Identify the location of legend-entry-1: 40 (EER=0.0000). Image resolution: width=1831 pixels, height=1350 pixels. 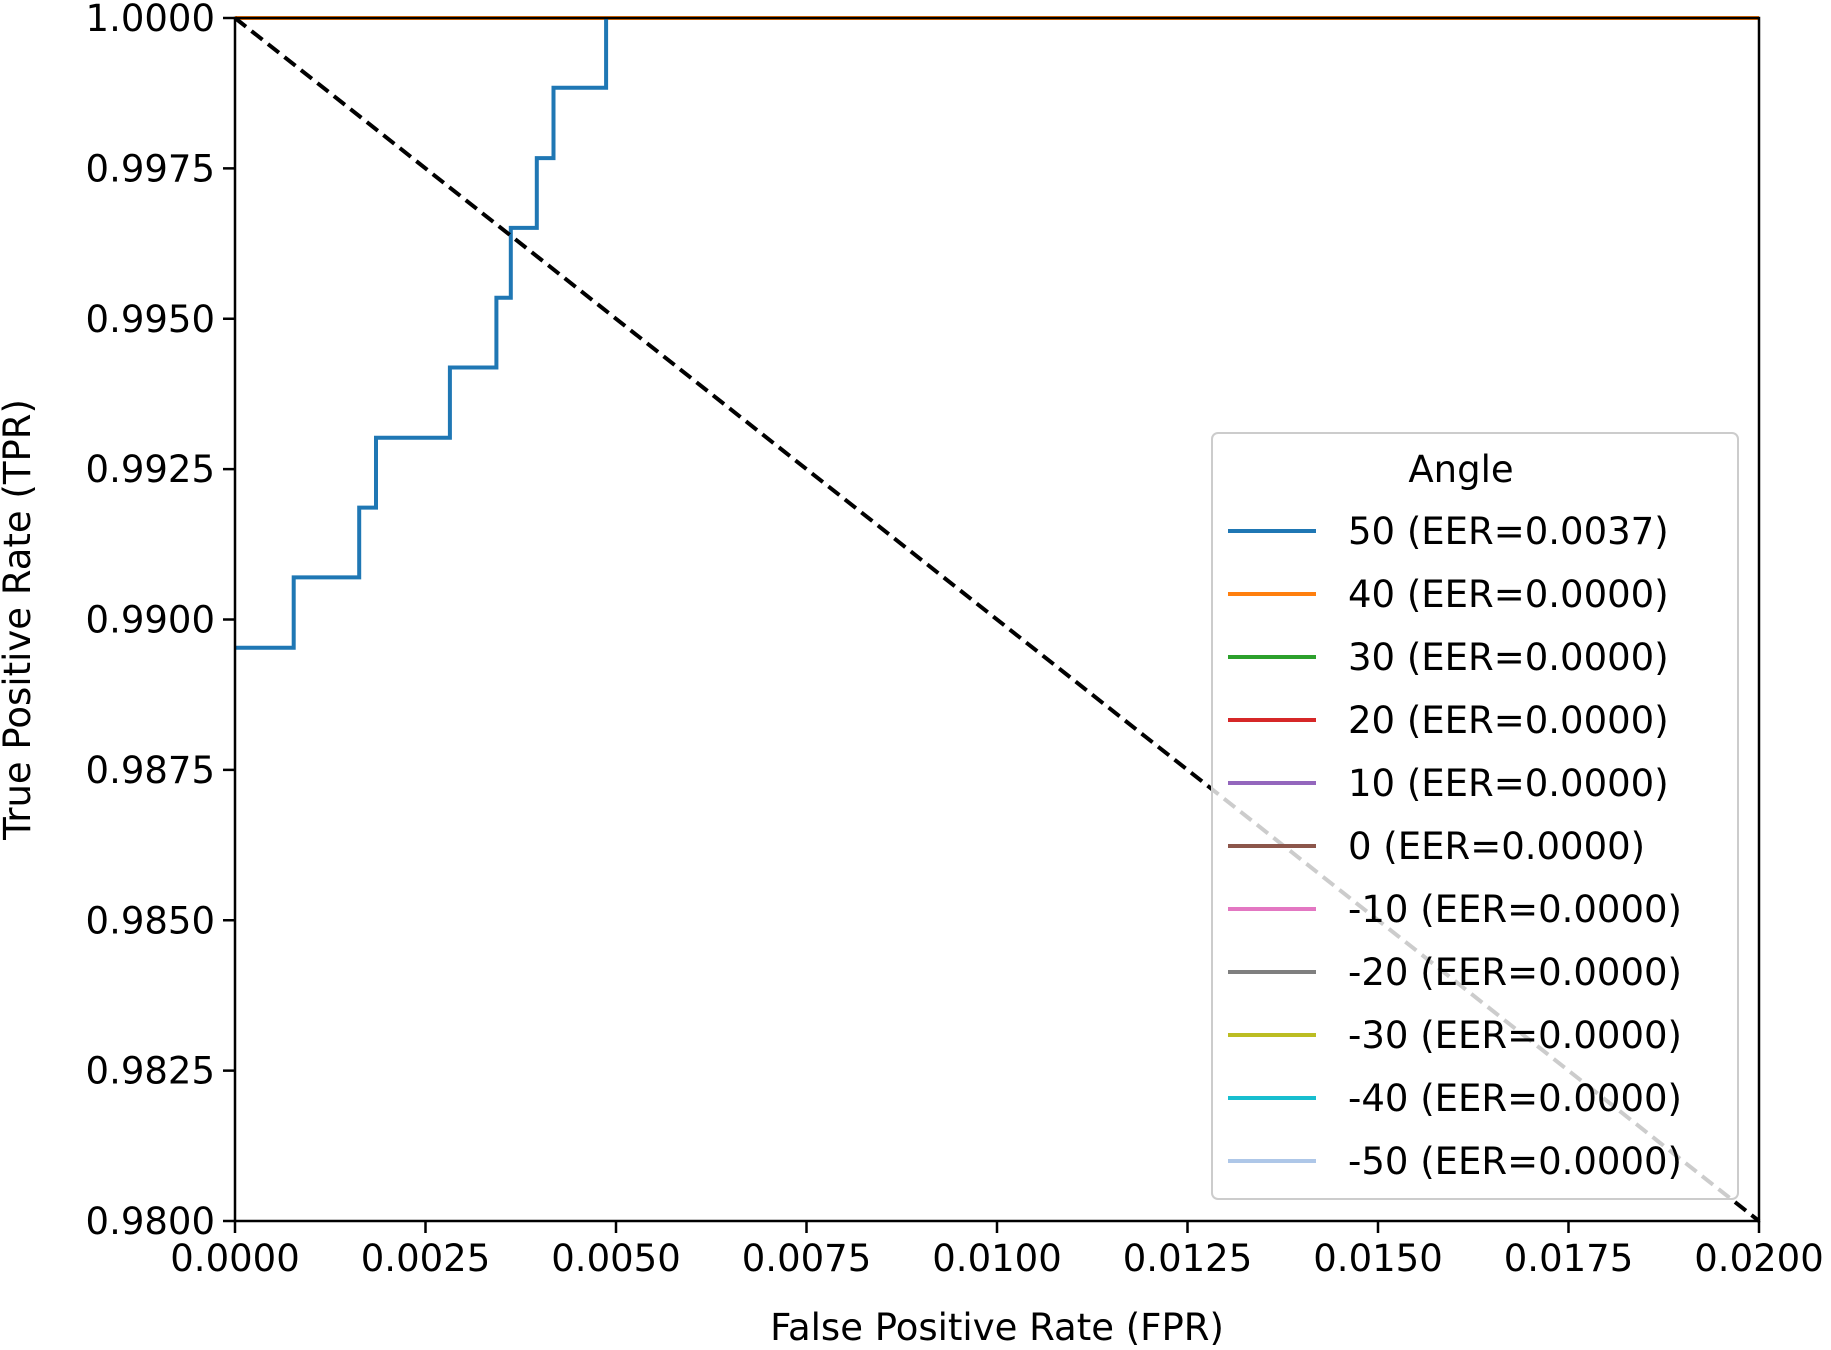
(1508, 594).